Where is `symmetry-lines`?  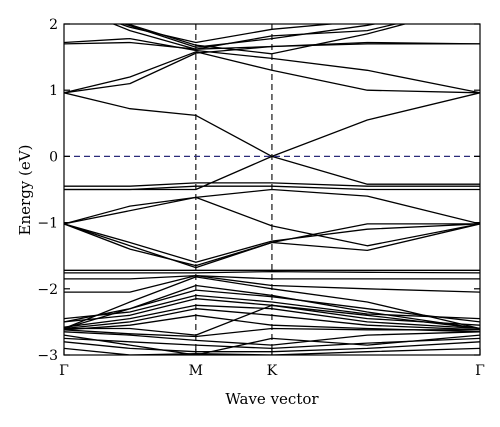
symmetry-lines is located at coordinates (234, 189).